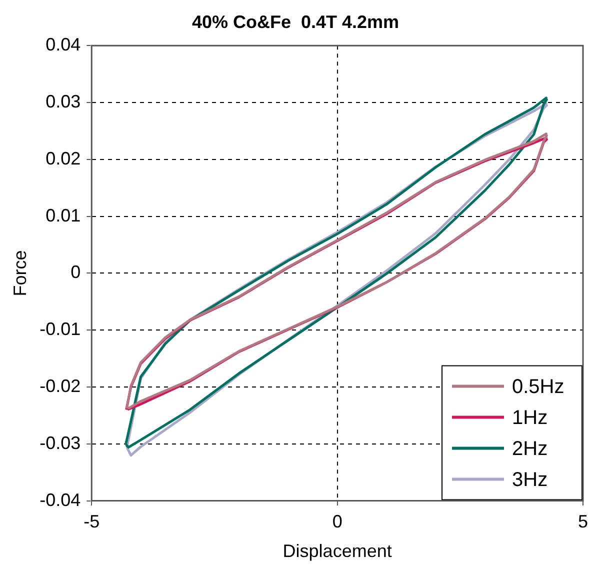 This screenshot has width=605, height=569. Describe the element at coordinates (530, 479) in the screenshot. I see `legend-label: 3Hz` at that location.